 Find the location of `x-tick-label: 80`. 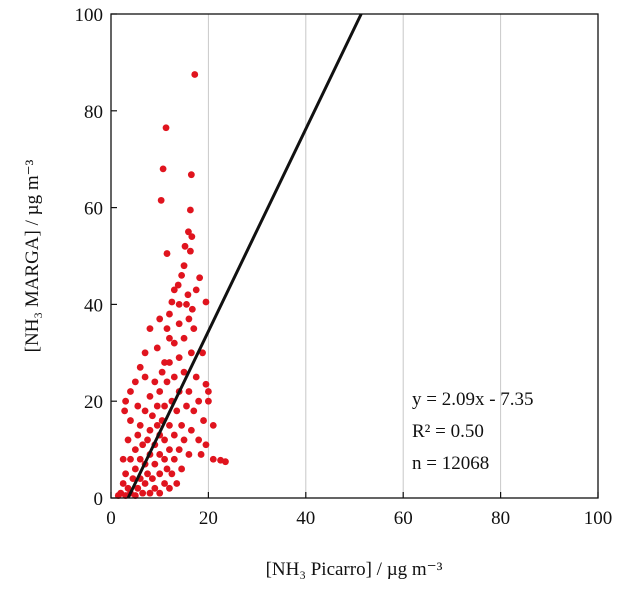

x-tick-label: 80 is located at coordinates (500, 518).